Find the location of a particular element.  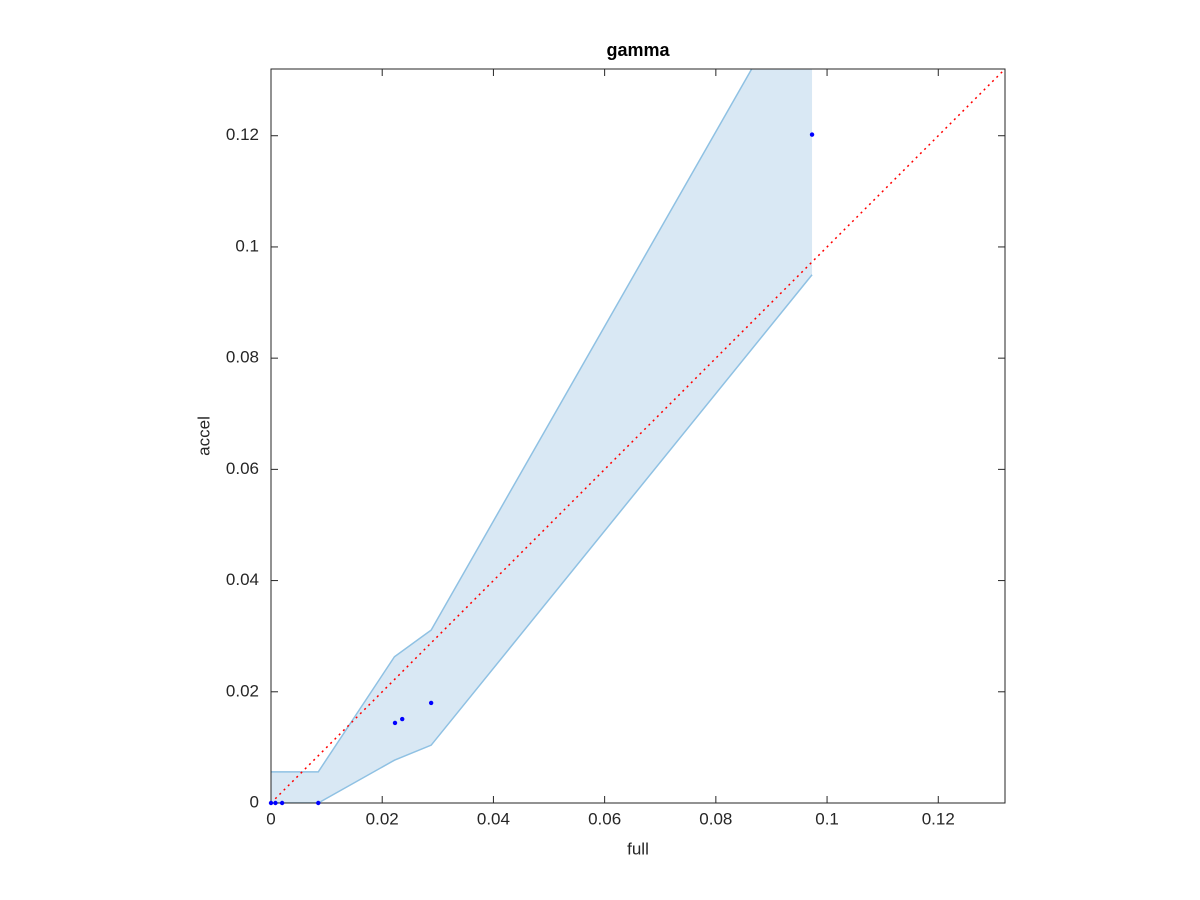

x-tick-label: 0.06 is located at coordinates (604, 818).